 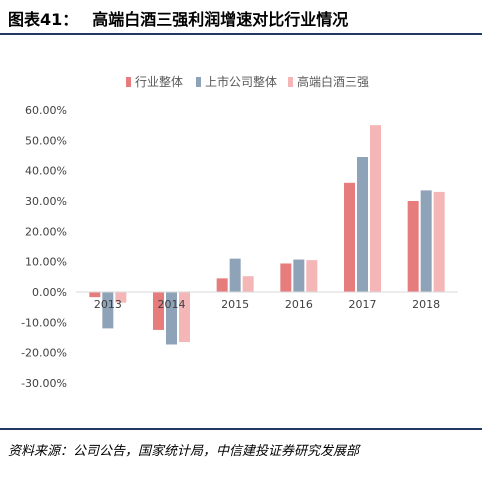 What do you see at coordinates (426, 304) in the screenshot?
I see `x-tick-label: 2018` at bounding box center [426, 304].